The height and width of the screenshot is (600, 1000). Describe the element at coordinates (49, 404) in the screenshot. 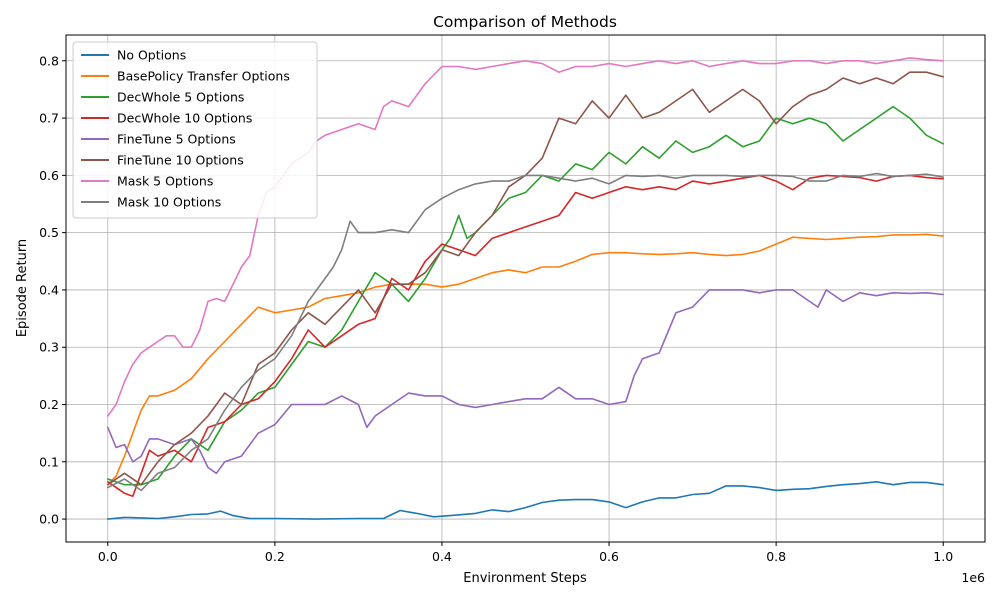

I see `y-tick-label: 0.2` at that location.